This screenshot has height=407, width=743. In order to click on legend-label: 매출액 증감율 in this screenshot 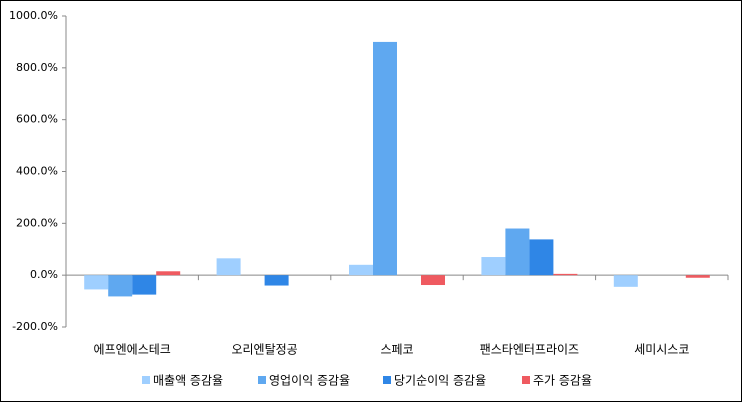, I will do `click(188, 381)`.